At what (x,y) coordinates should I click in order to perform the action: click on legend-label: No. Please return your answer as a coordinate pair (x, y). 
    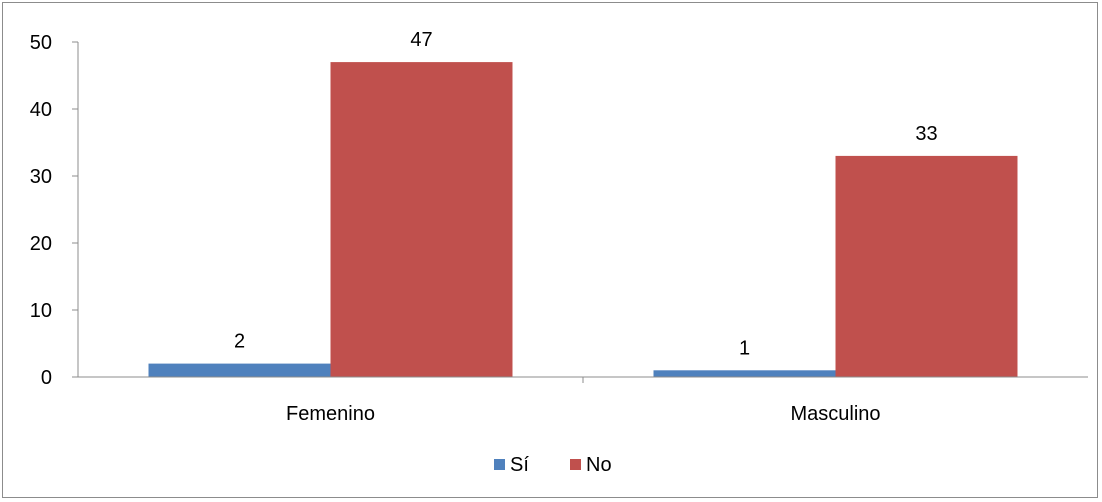
    Looking at the image, I should click on (599, 465).